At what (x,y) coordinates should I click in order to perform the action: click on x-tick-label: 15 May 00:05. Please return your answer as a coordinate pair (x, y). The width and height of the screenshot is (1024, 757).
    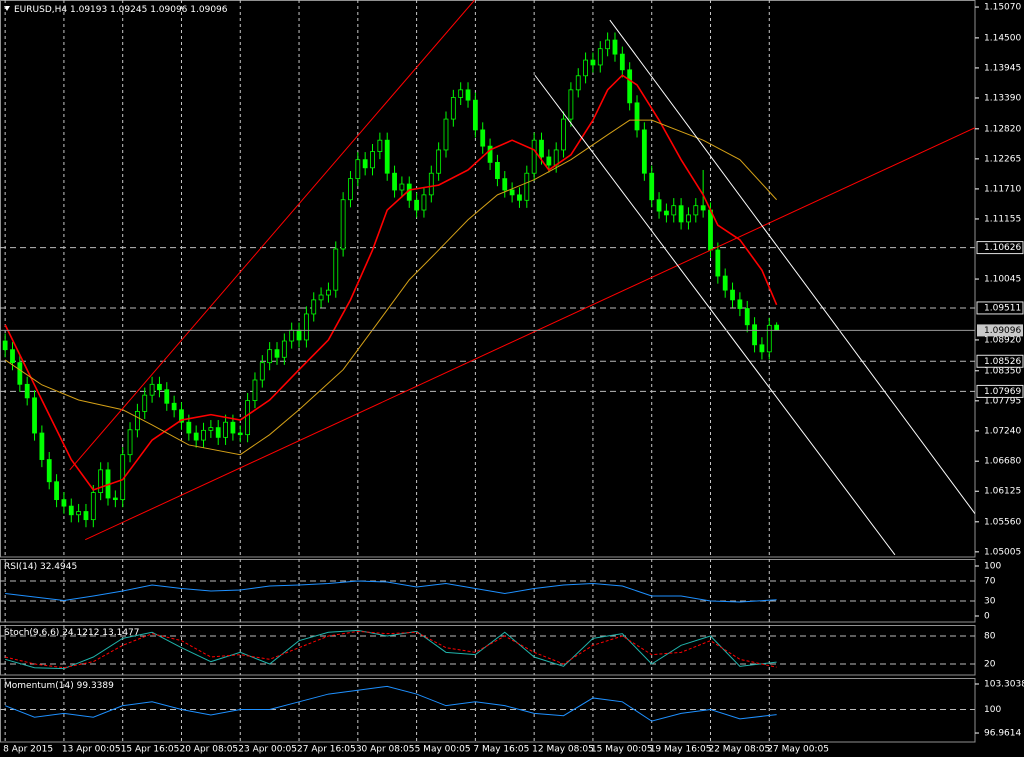
    Looking at the image, I should click on (622, 750).